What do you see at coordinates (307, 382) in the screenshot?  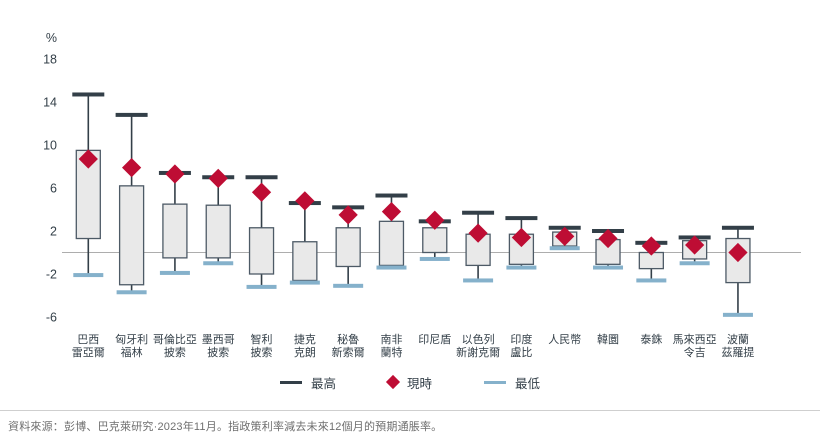 I see `legend-item-high: 最高` at bounding box center [307, 382].